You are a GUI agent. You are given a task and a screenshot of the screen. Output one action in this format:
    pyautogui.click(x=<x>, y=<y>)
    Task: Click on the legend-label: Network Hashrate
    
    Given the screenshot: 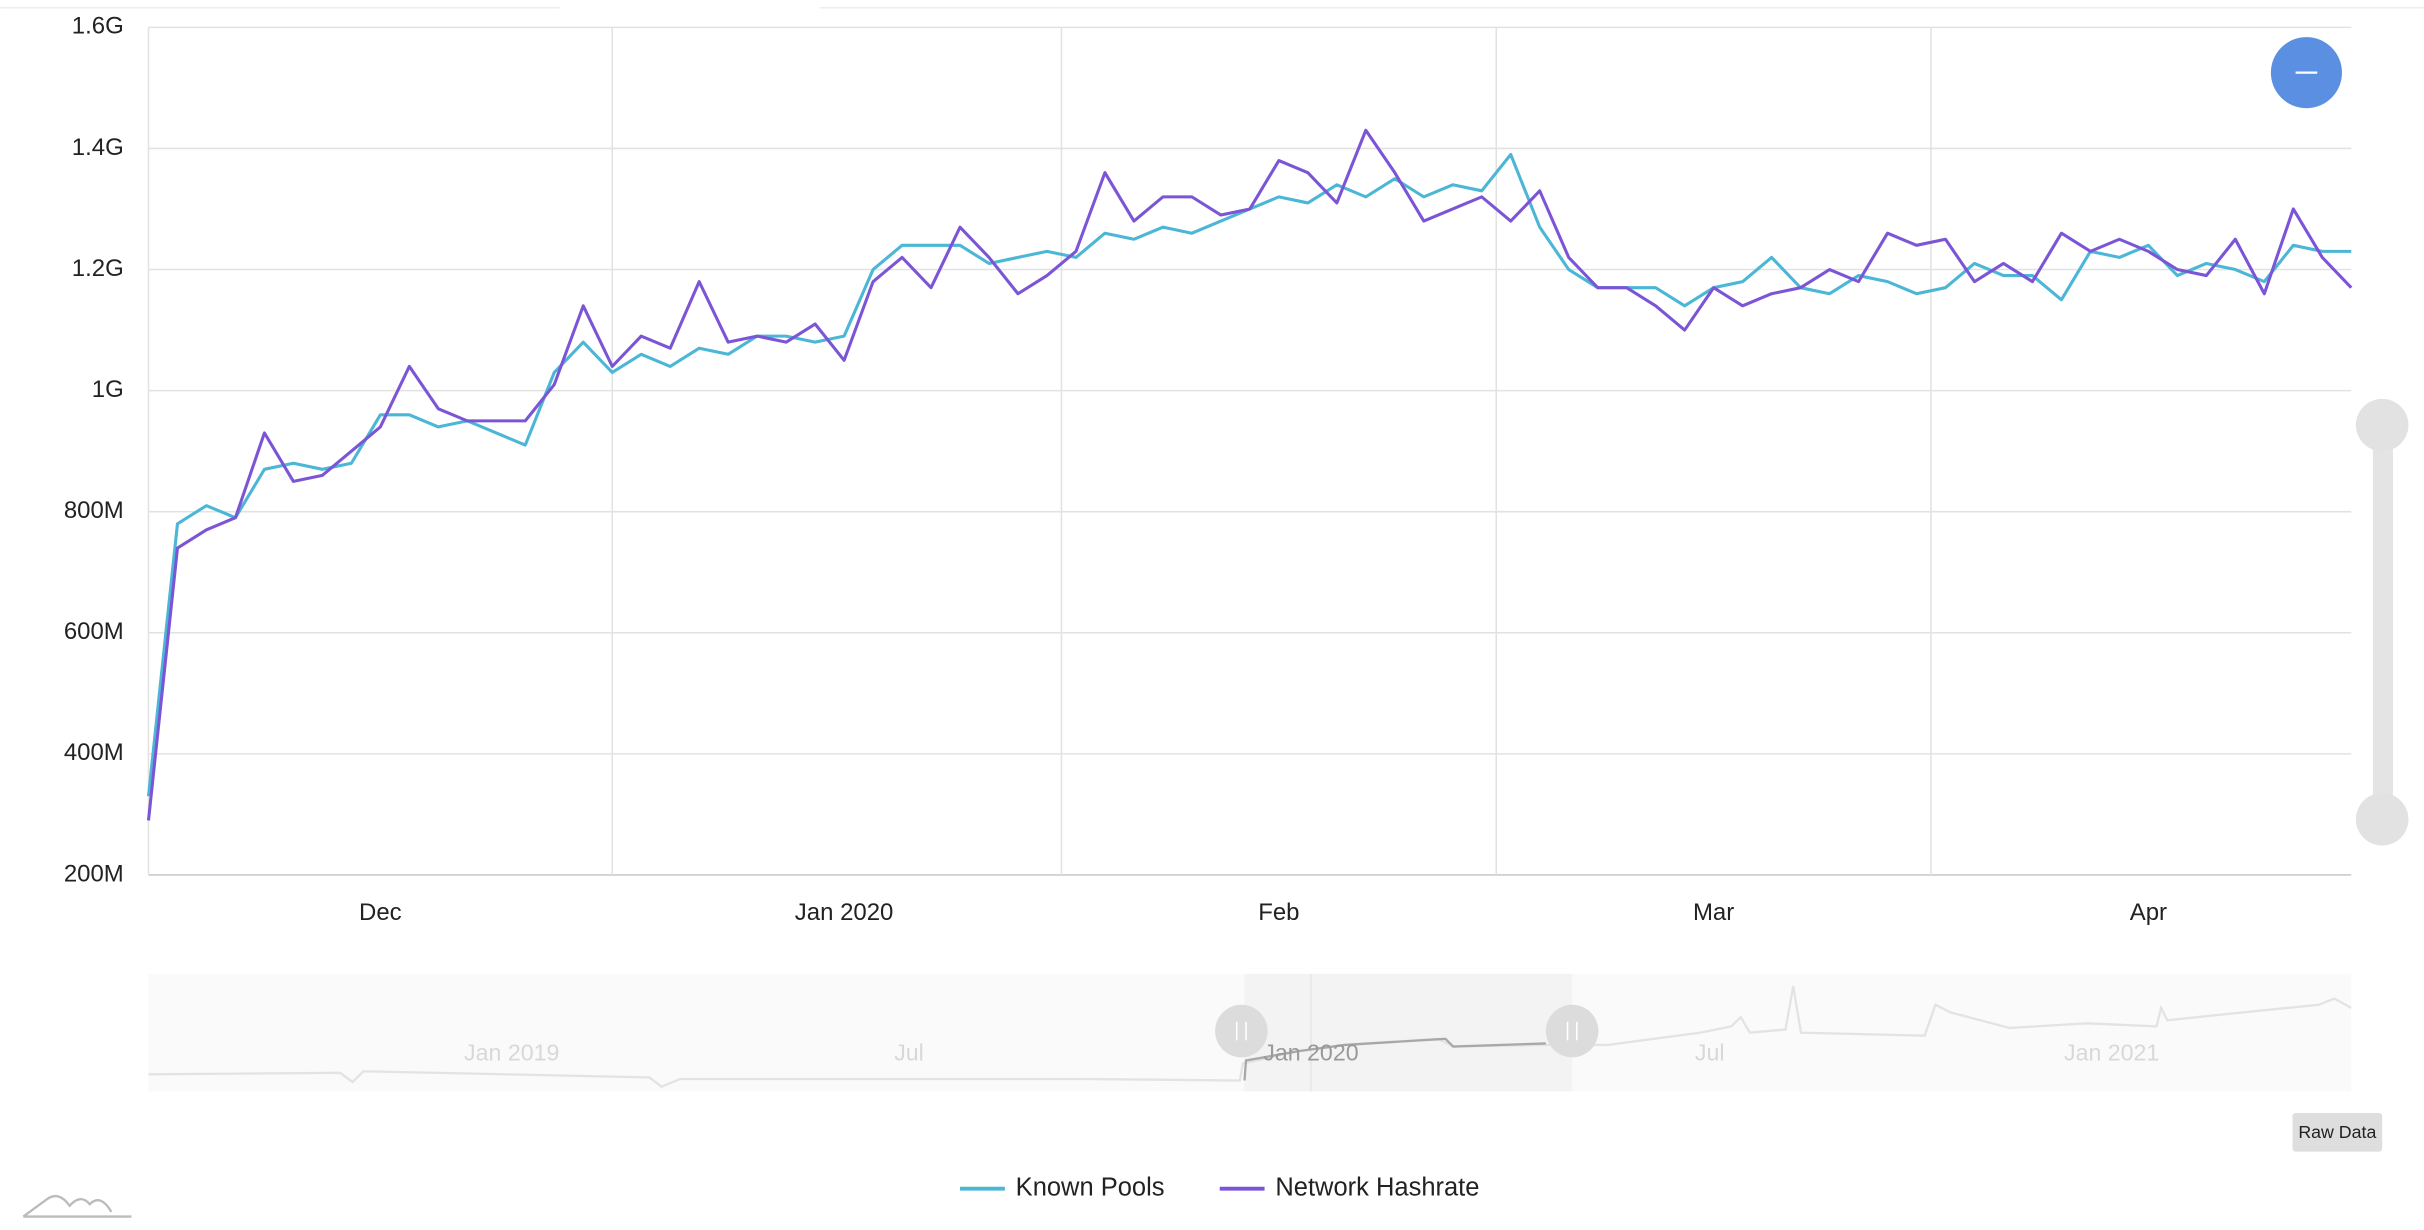 What is the action you would take?
    pyautogui.click(x=1377, y=1187)
    